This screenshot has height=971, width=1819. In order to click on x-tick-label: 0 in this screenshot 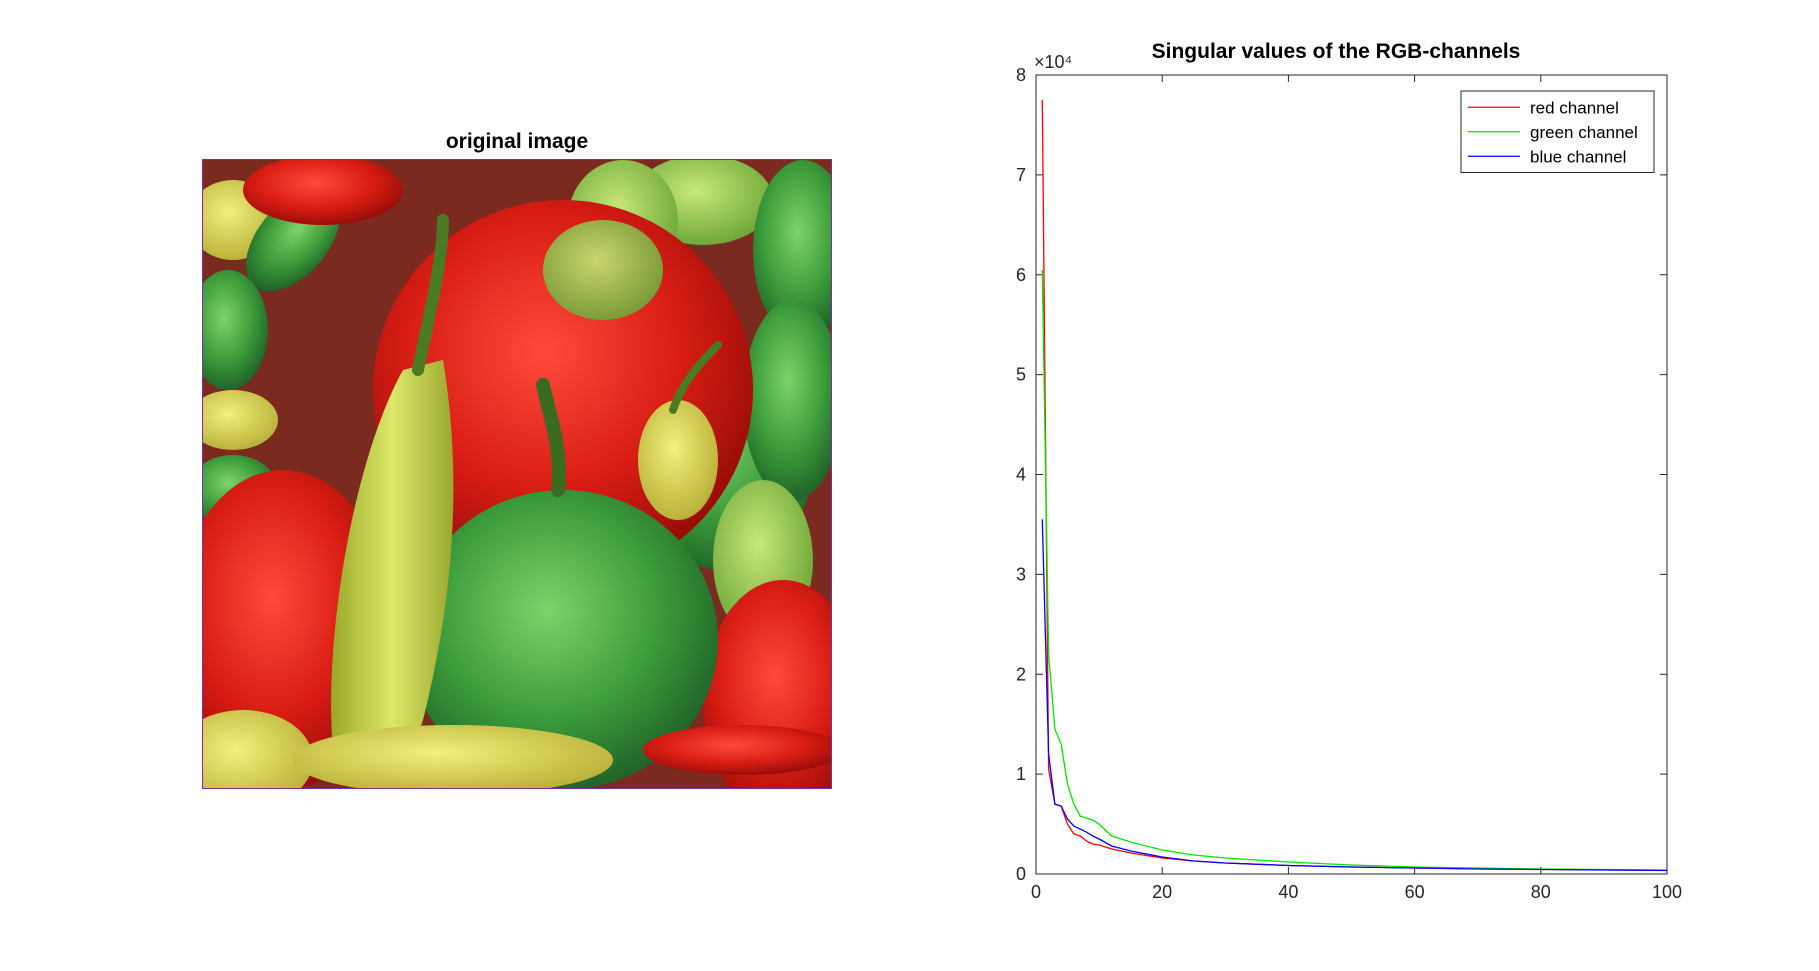, I will do `click(1036, 892)`.